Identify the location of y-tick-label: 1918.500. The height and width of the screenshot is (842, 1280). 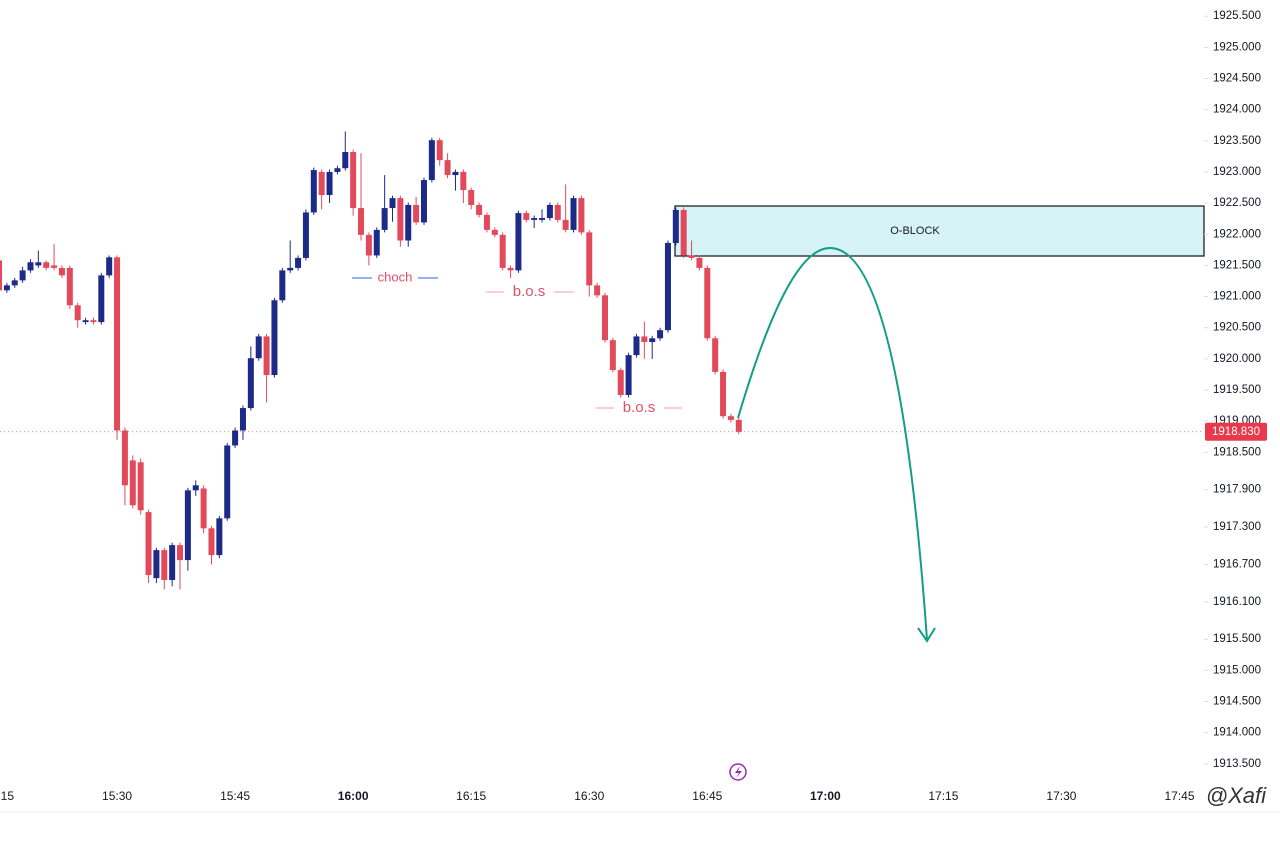
(1237, 452).